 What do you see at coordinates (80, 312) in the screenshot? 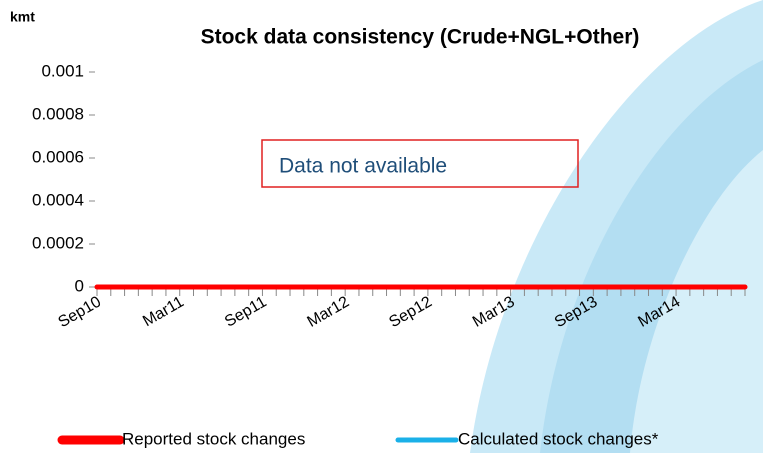
I see `x-tick-label: Sep10` at bounding box center [80, 312].